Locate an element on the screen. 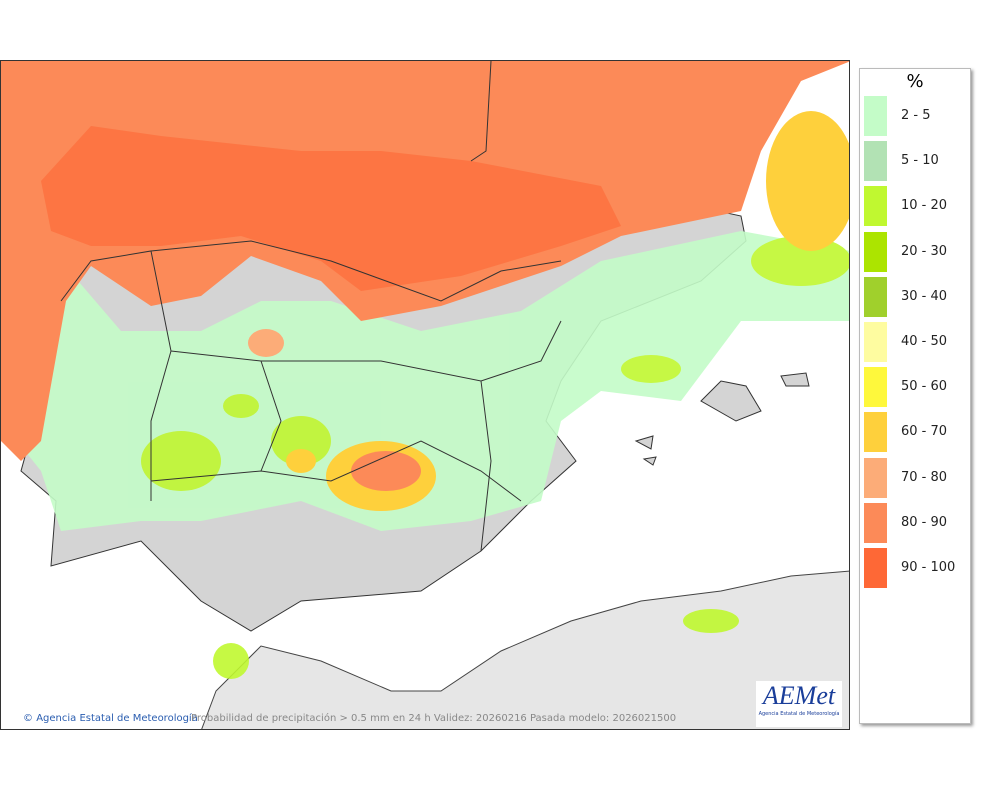 Image resolution: width=1000 pixels, height=790 pixels. legend-item: 10 - 20 is located at coordinates (916, 206).